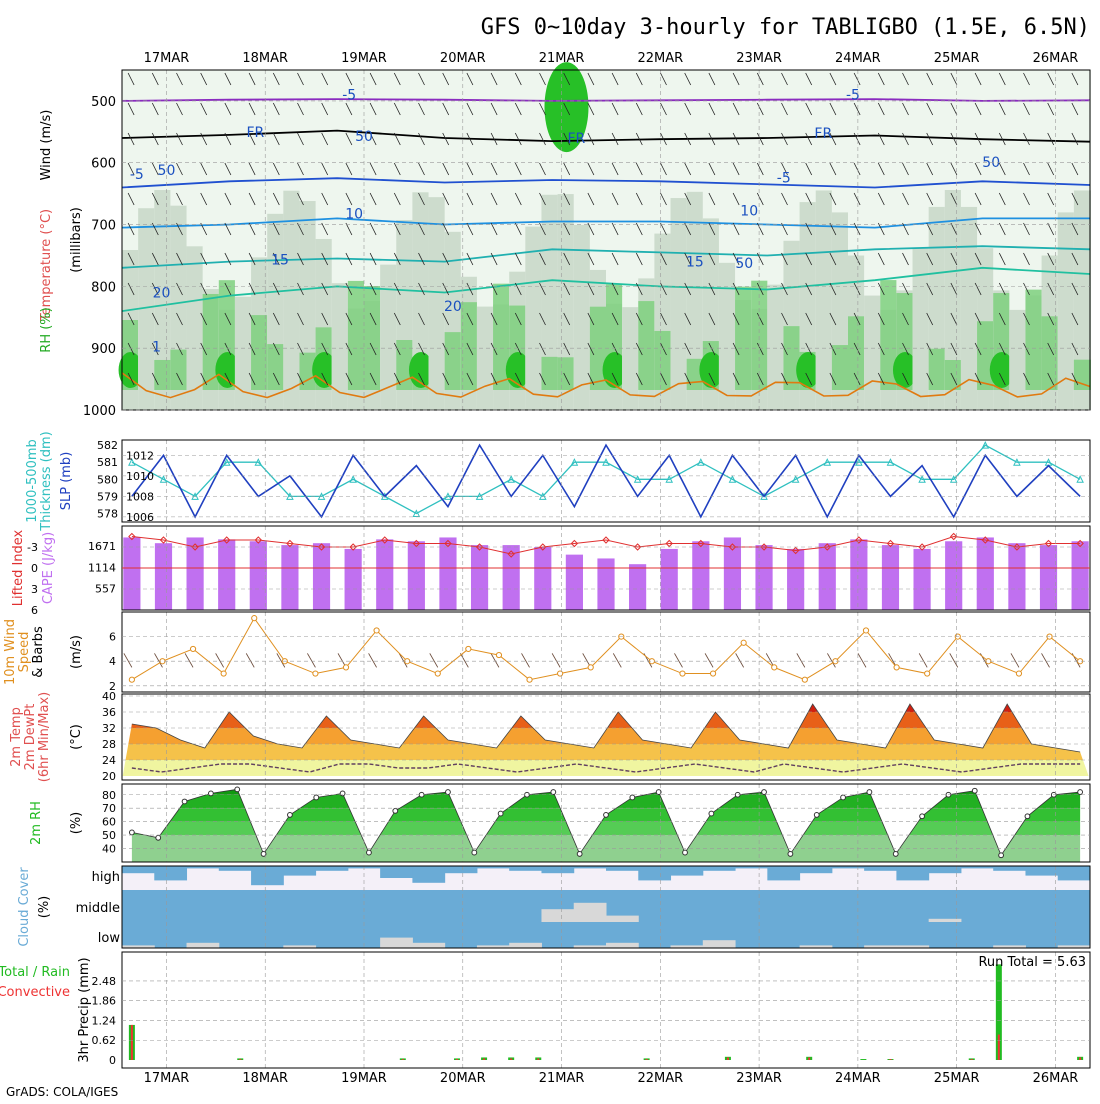 The height and width of the screenshot is (1104, 1100). Describe the element at coordinates (107, 462) in the screenshot. I see `y-tick-label-thickness: 581` at that location.